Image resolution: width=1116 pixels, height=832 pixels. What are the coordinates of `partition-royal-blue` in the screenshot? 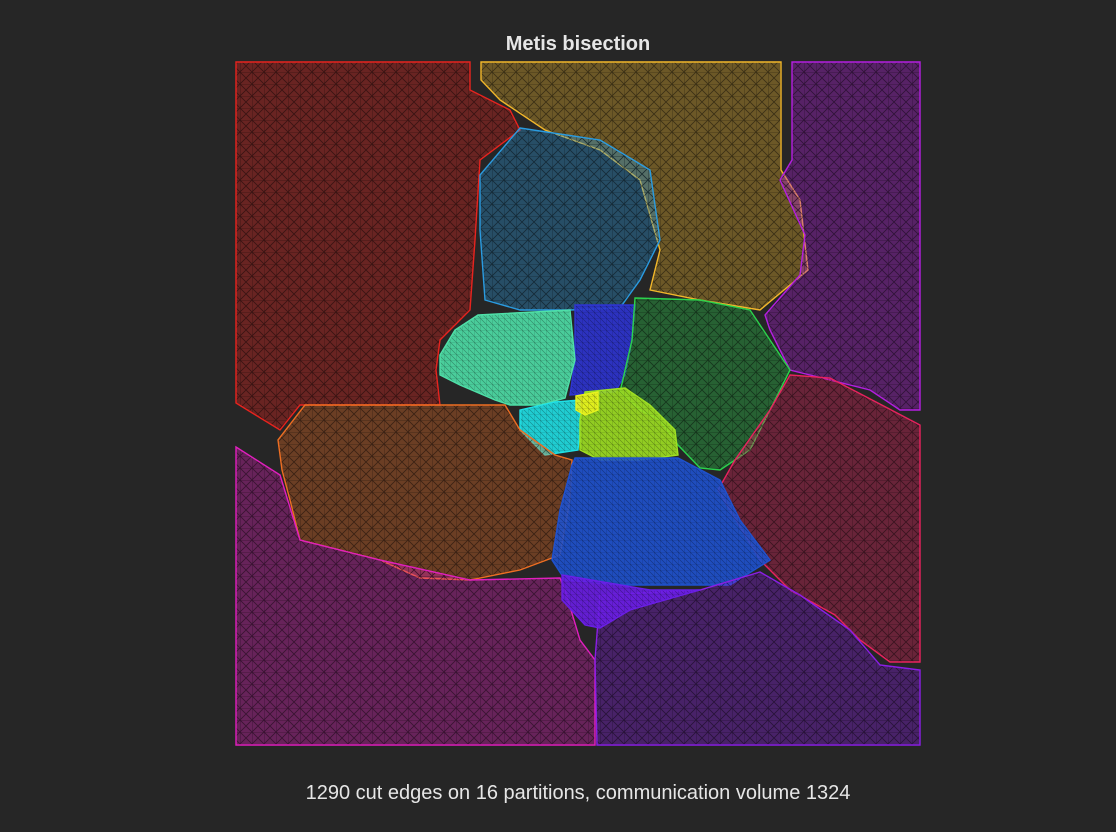 It's located at (661, 521).